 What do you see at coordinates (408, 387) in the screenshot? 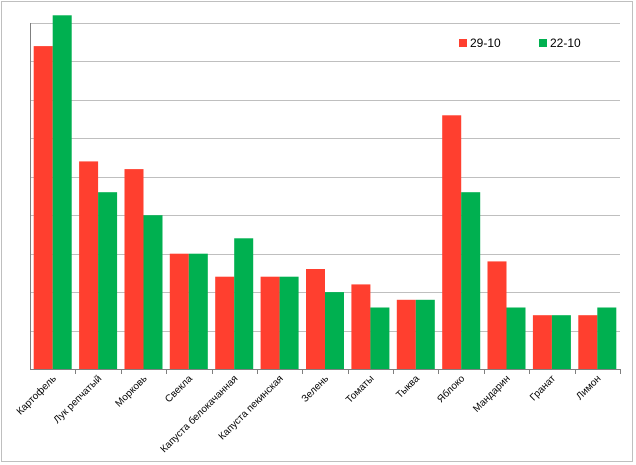
I see `category-label: Тыква` at bounding box center [408, 387].